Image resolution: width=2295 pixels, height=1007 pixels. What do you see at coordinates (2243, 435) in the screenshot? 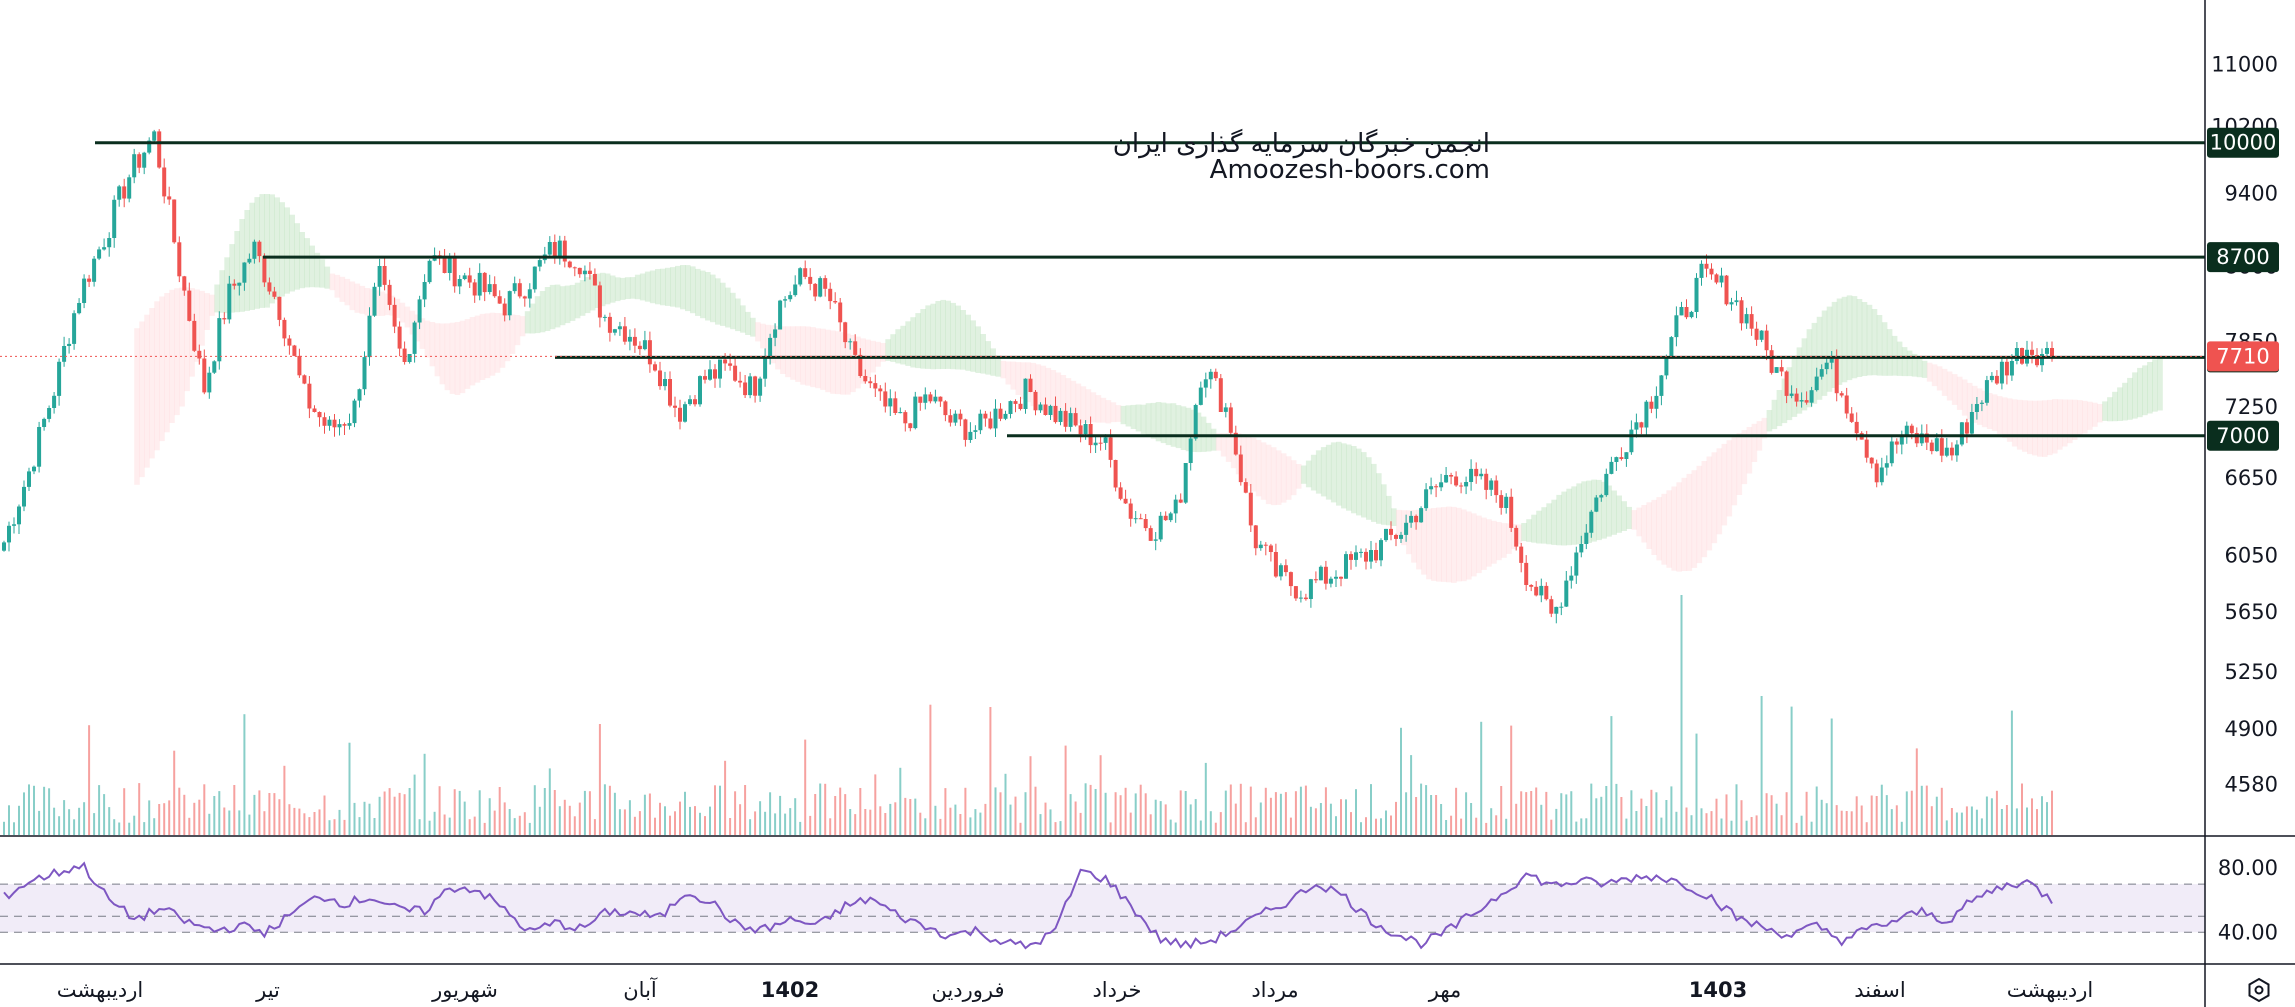
I see `level-label-7000: 7000` at bounding box center [2243, 435].